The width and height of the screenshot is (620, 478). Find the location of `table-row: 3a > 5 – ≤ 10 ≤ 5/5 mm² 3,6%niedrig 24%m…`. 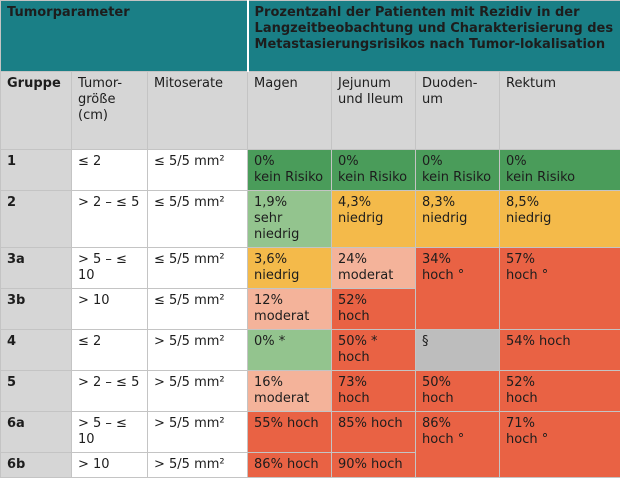

table-row: 3a > 5 – ≤ 10 ≤ 5/5 mm² 3,6%niedrig 24%m… is located at coordinates (310, 268).